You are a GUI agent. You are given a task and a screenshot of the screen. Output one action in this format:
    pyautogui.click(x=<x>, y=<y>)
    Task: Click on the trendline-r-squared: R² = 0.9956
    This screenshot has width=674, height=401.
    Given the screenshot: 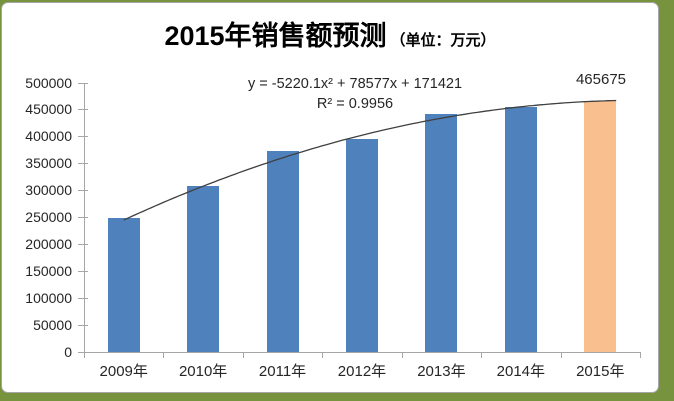 What is the action you would take?
    pyautogui.click(x=355, y=104)
    